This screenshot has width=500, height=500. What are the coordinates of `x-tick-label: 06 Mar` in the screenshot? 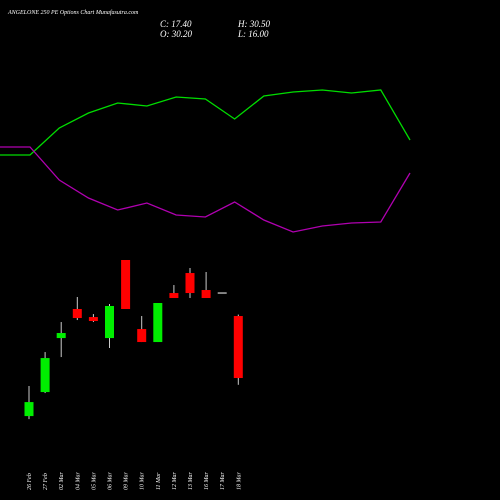 It's located at (111, 481).